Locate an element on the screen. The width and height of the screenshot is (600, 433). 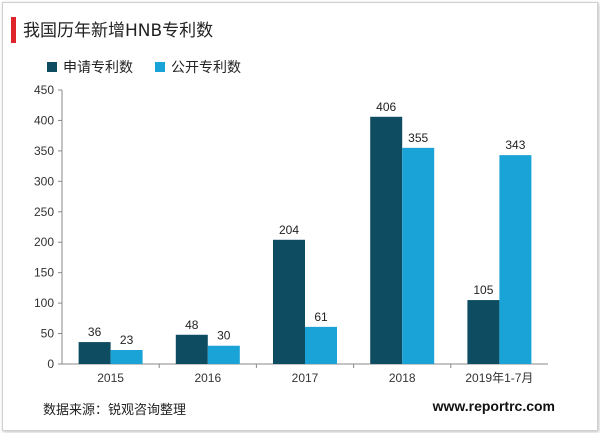
legend: 申请专利数 公开专利数 is located at coordinates (144, 67).